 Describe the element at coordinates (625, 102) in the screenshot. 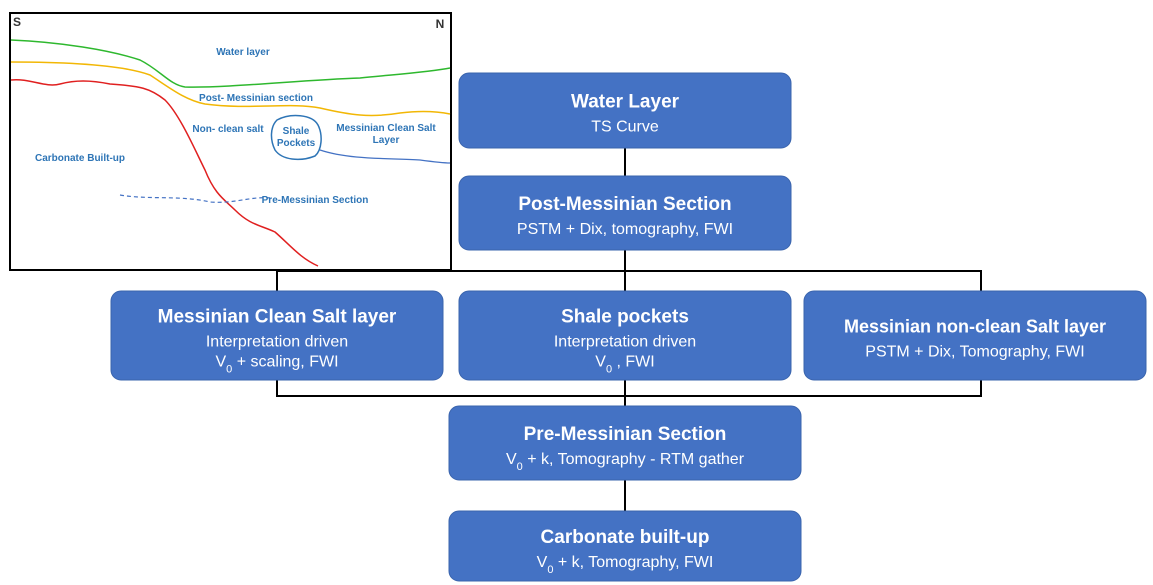

I see `node-title: Water Layer` at that location.